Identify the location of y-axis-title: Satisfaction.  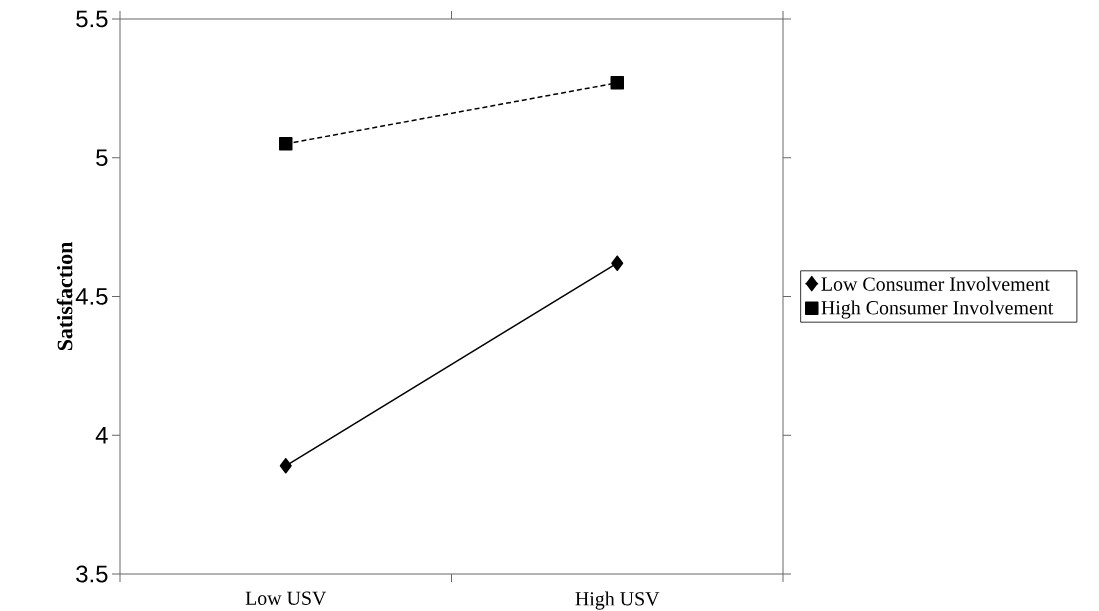
(64, 296).